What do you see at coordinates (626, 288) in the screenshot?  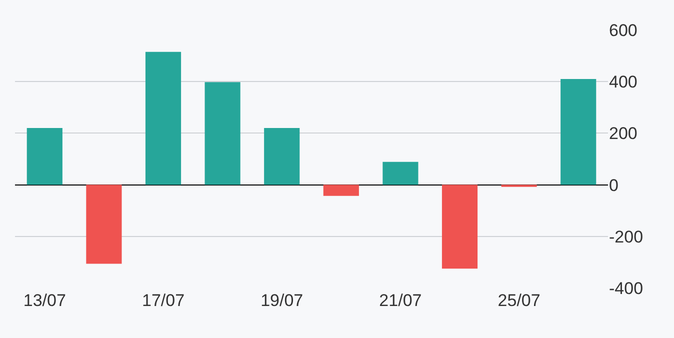 I see `y-tick-label: -400` at bounding box center [626, 288].